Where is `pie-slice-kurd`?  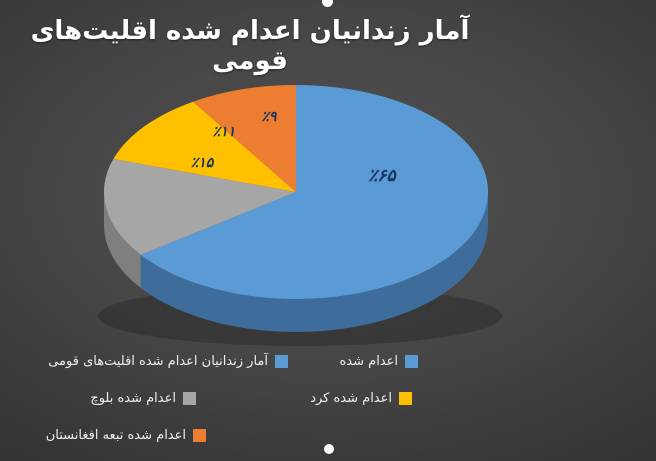 pie-slice-kurd is located at coordinates (205, 146).